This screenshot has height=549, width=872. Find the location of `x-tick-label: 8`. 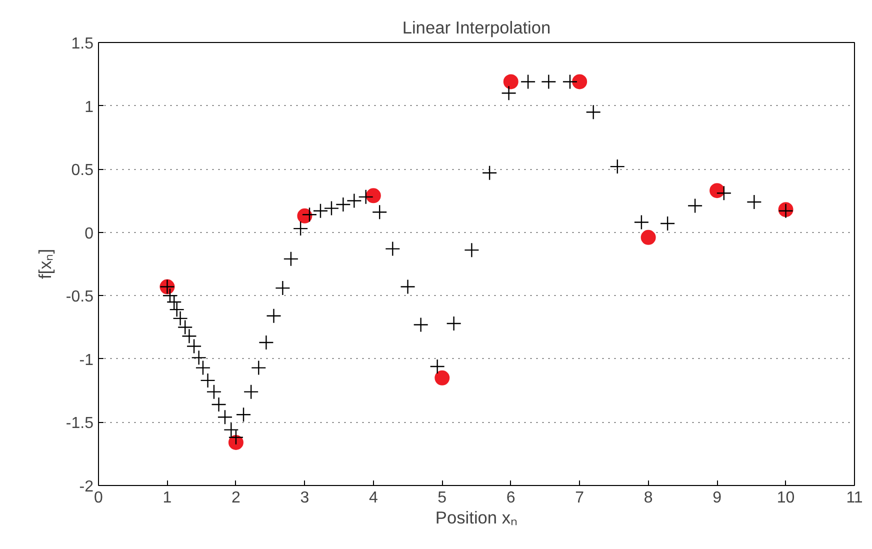

x-tick-label: 8 is located at coordinates (648, 498).